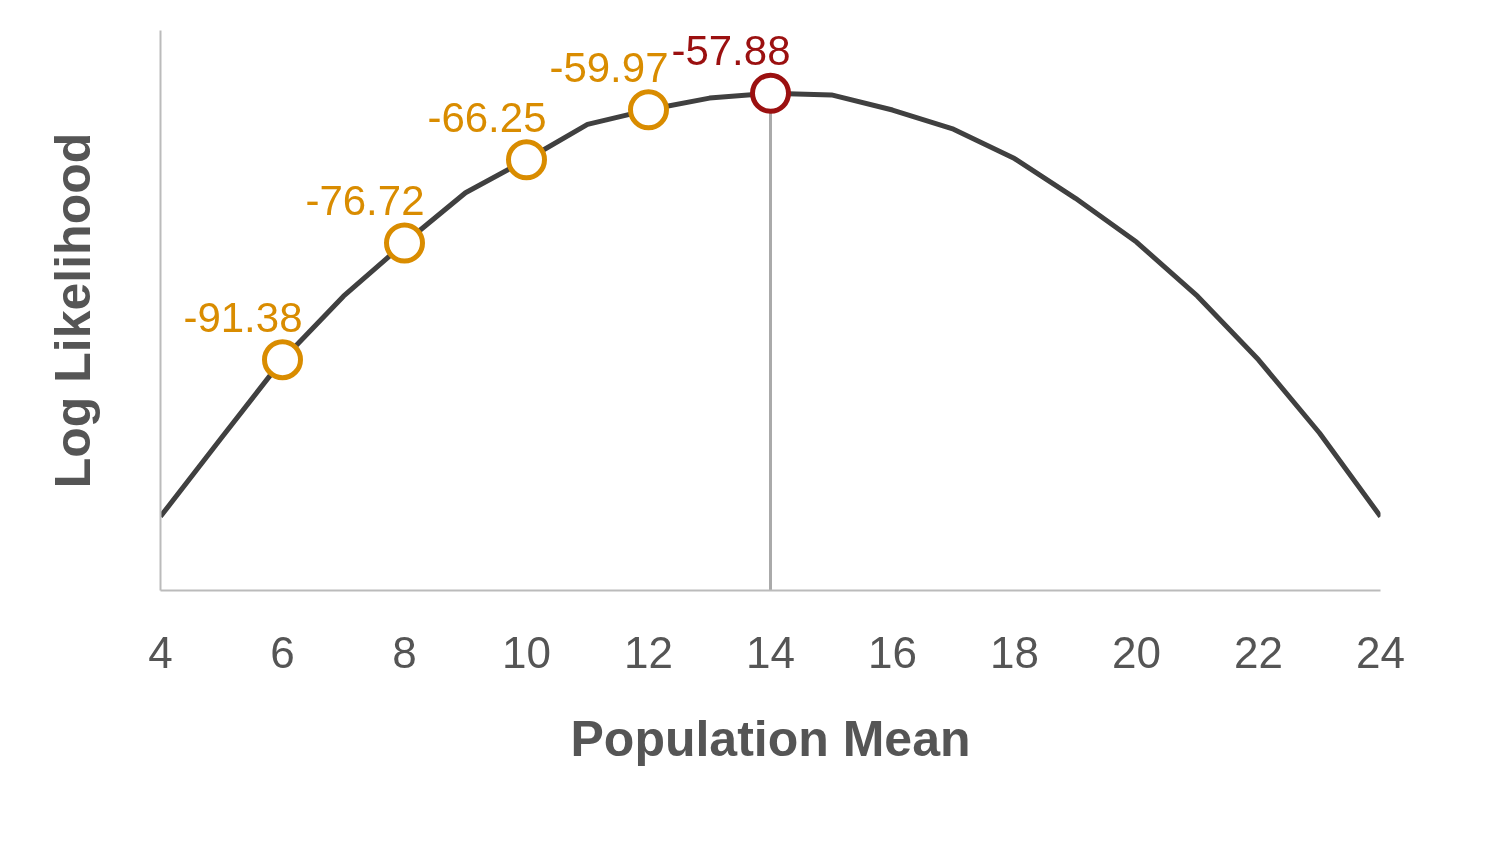  I want to click on y-axis-title: Log Likelihood, so click(72, 310).